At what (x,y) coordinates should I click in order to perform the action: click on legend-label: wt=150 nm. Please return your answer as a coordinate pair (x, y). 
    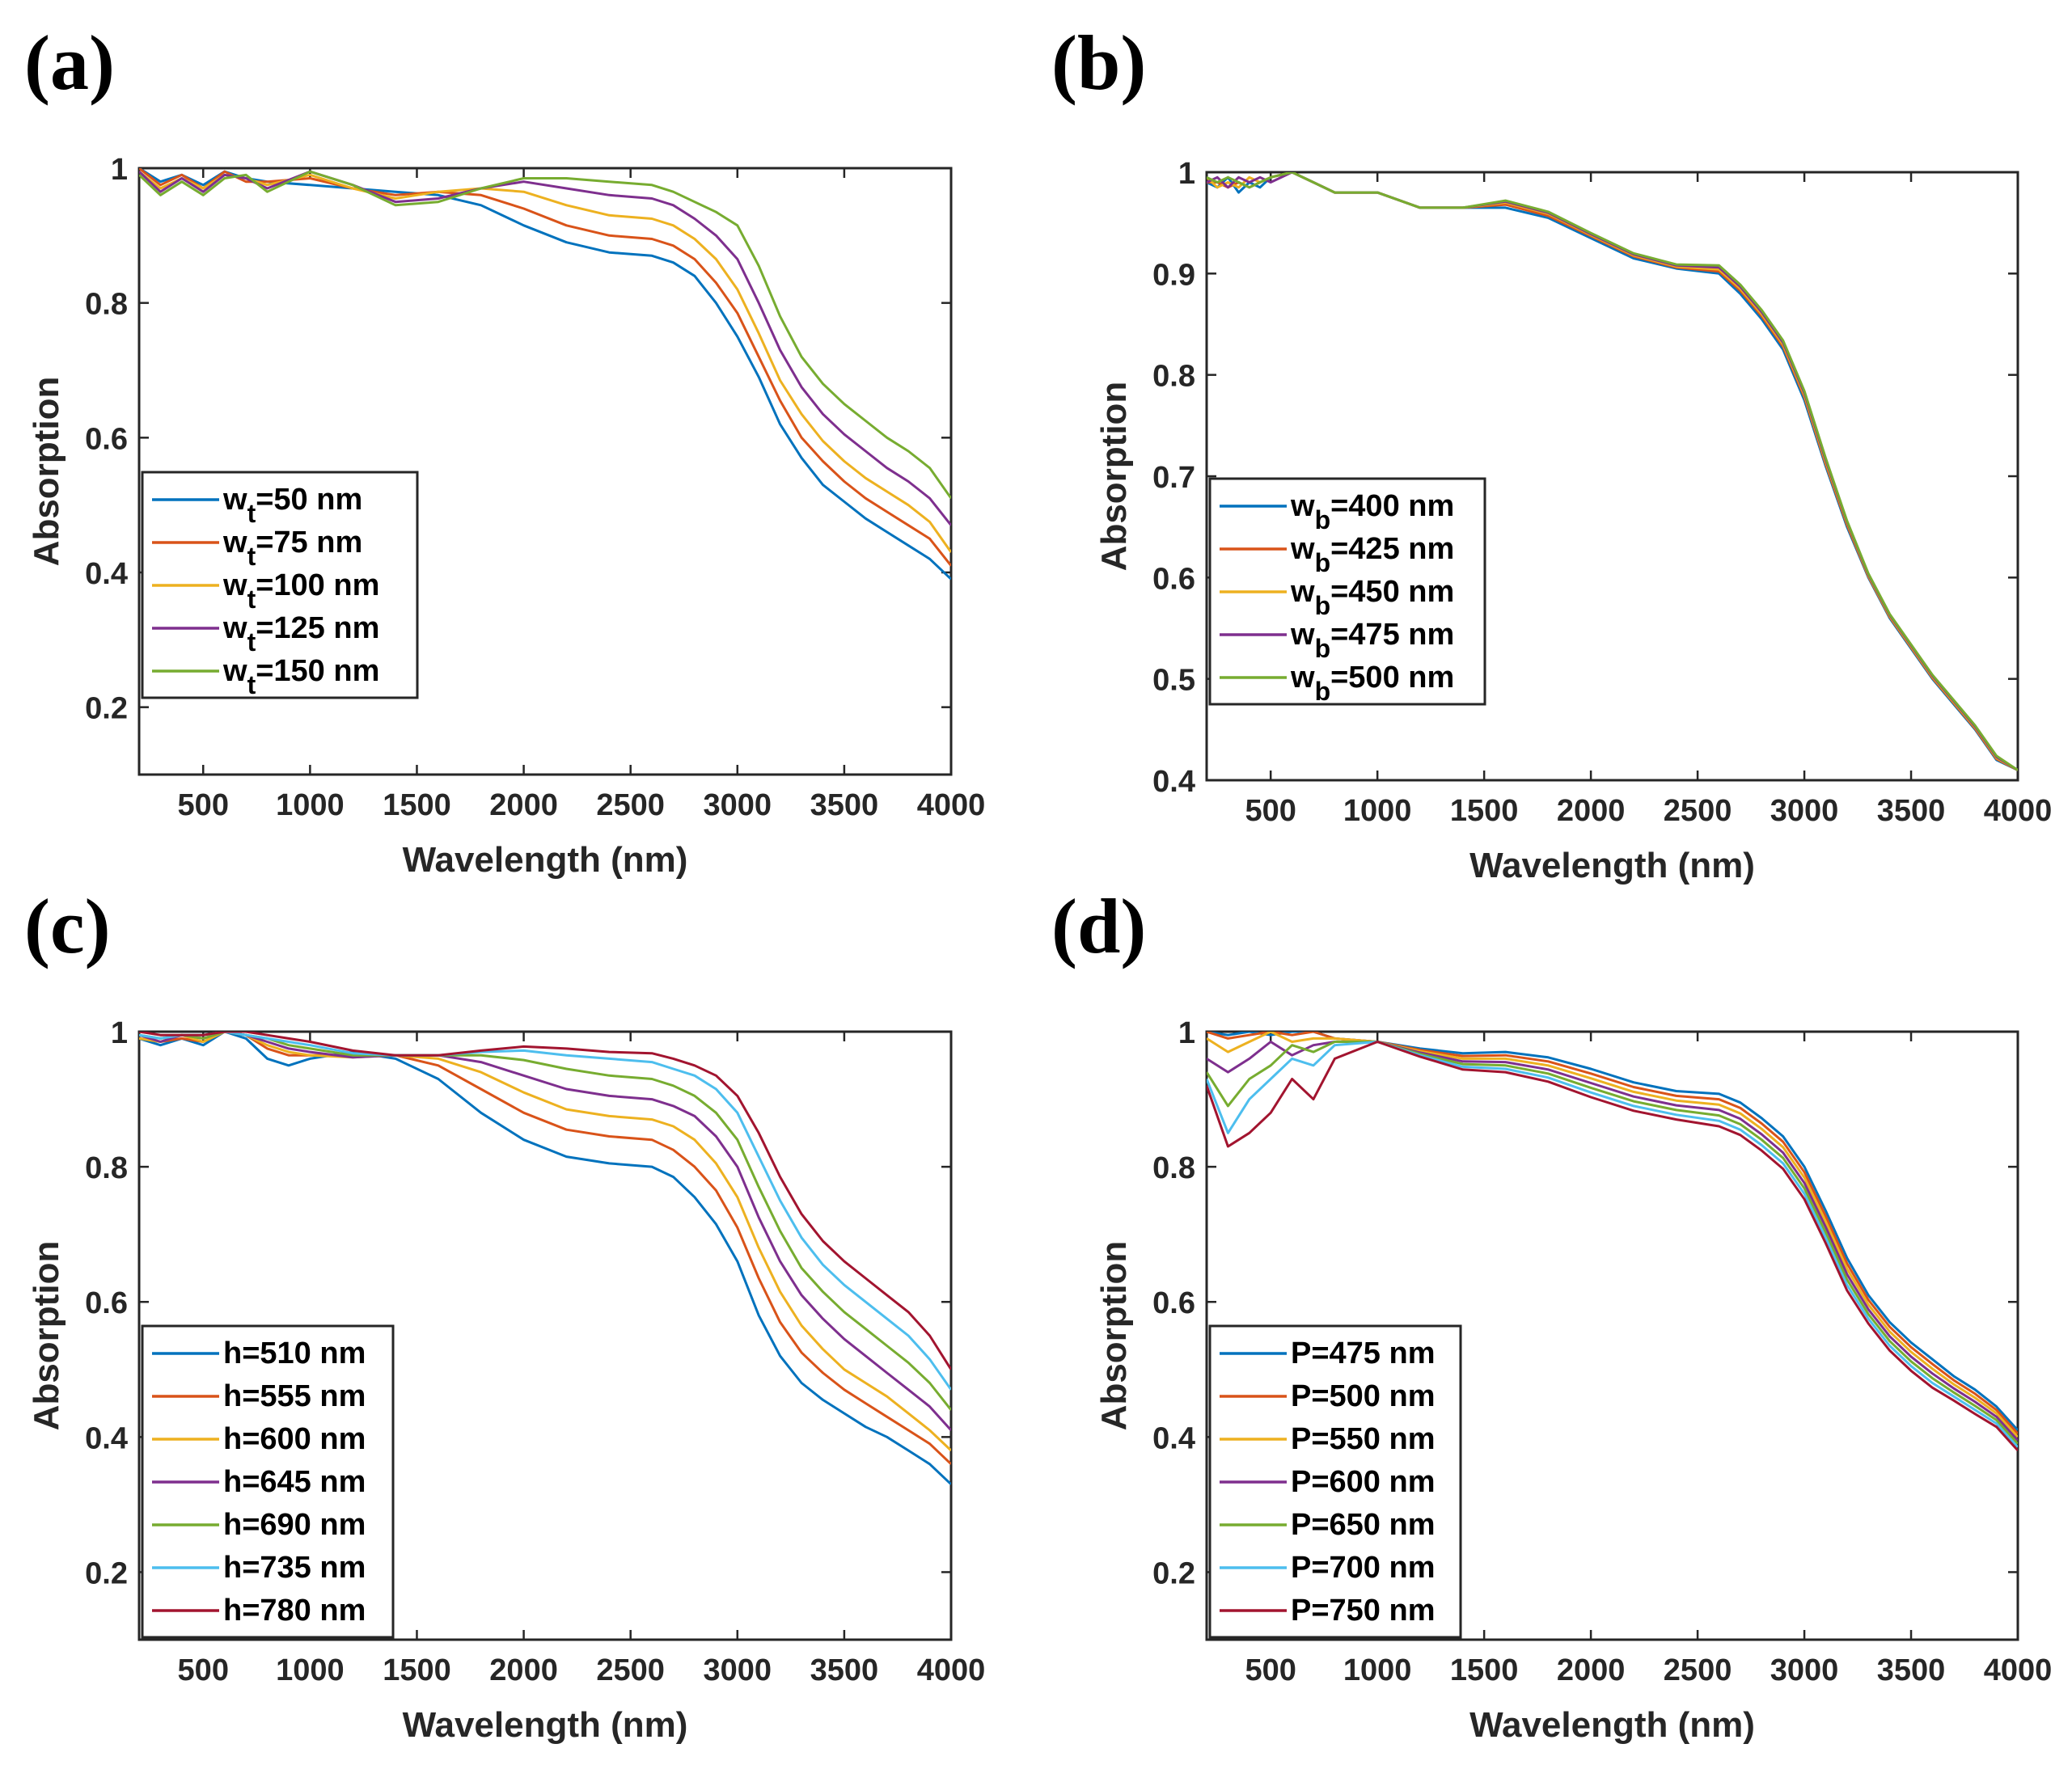
    Looking at the image, I should click on (300, 676).